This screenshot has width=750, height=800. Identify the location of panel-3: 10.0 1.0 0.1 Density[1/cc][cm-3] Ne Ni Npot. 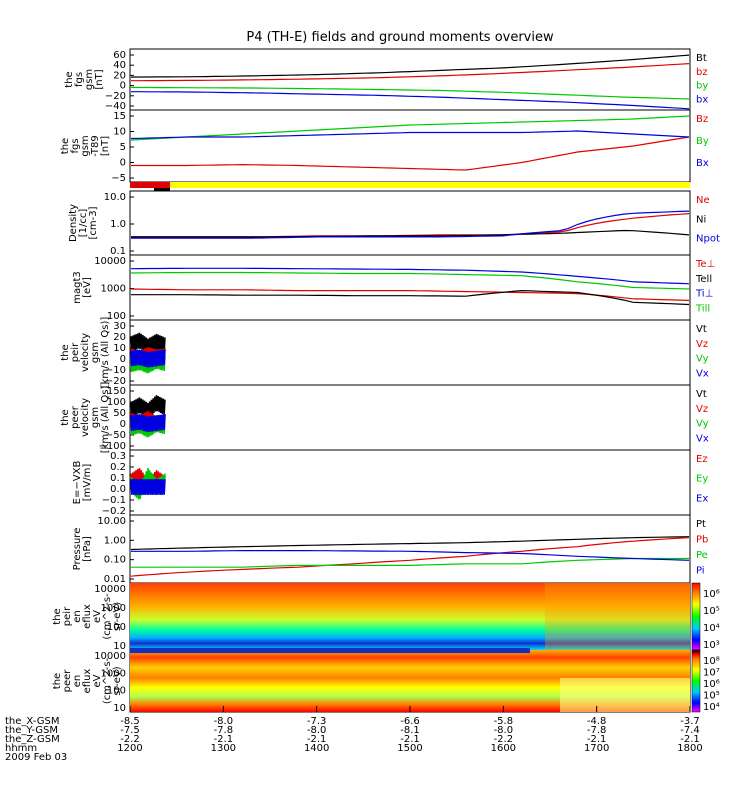
(394, 223).